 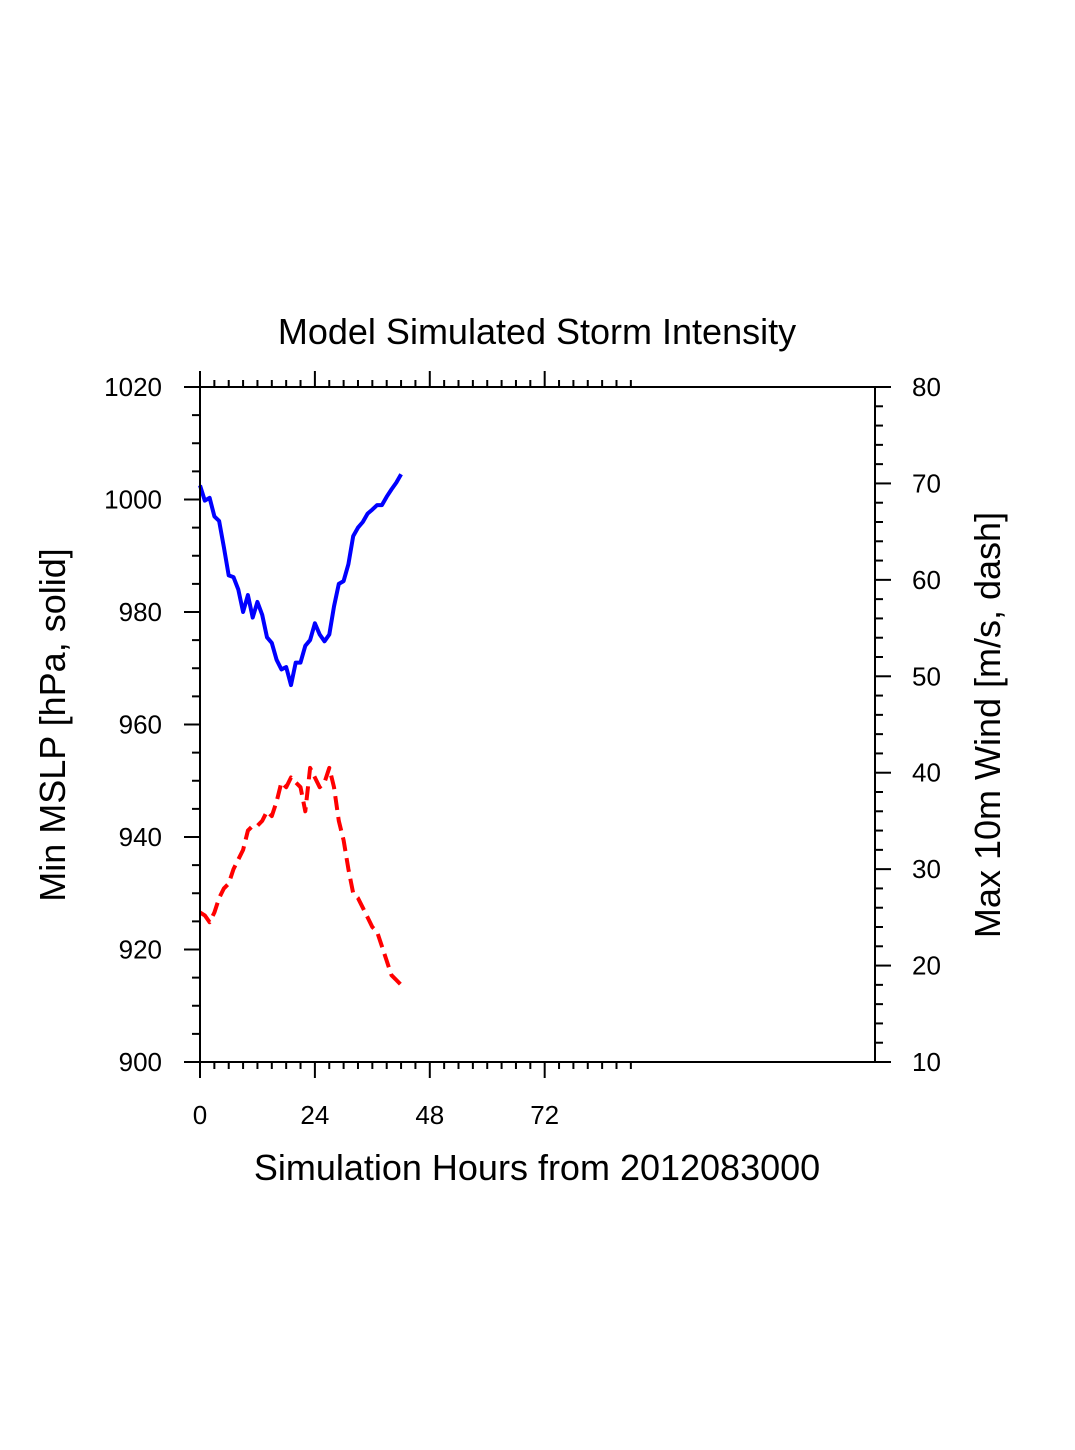 I want to click on x-axis-label: Simulation Hours from 2012083000, so click(x=537, y=1167).